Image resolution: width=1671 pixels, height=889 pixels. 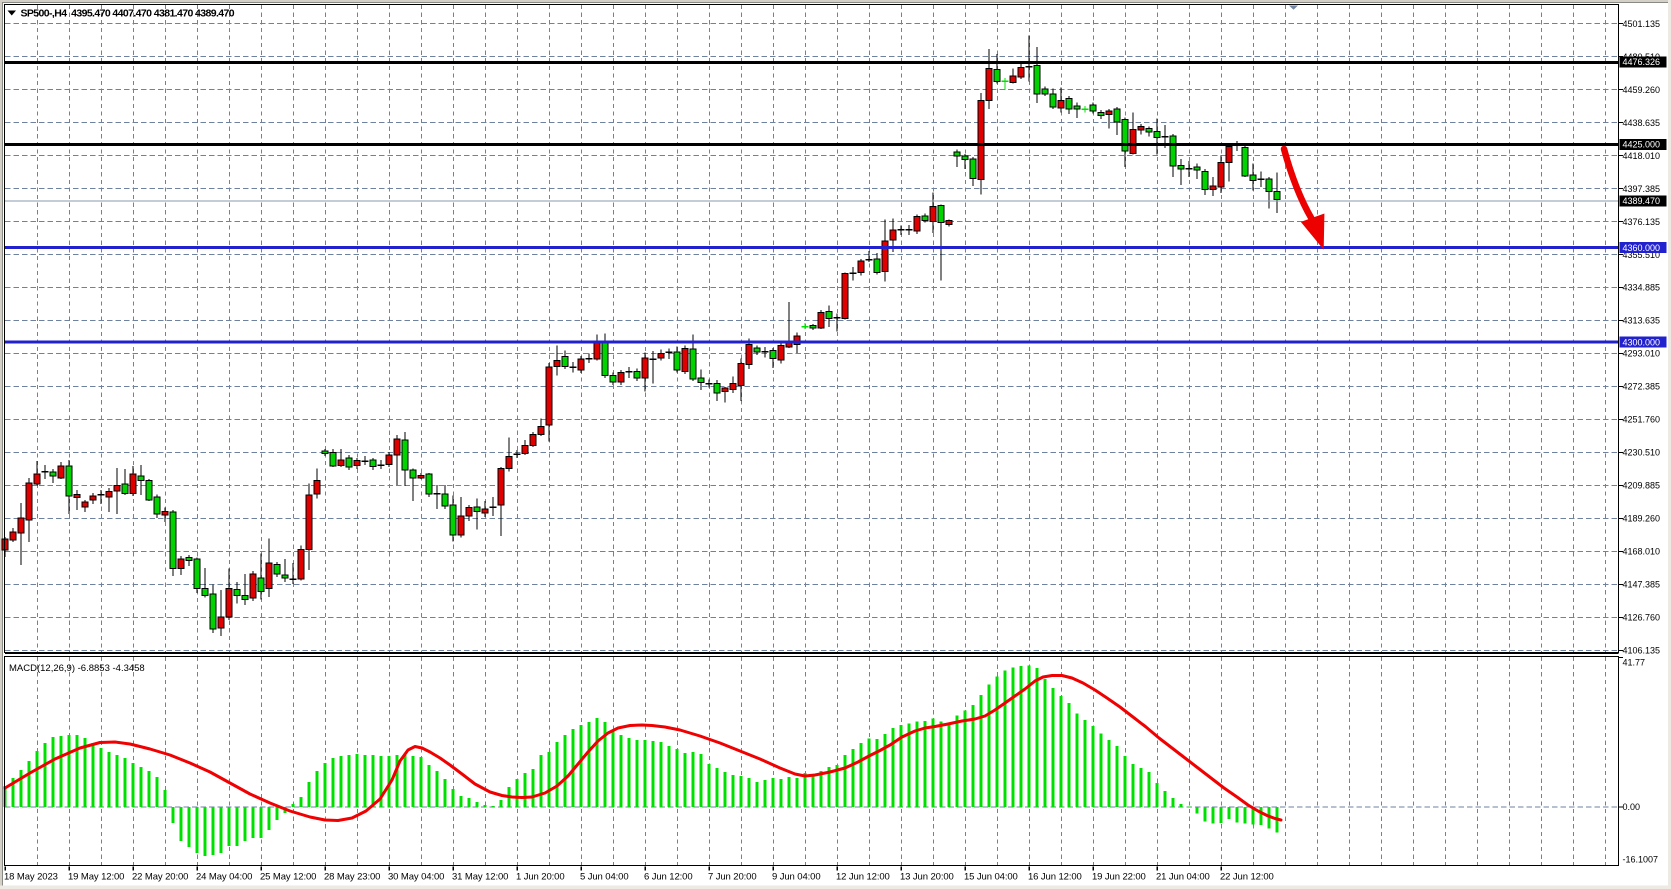 What do you see at coordinates (1642, 651) in the screenshot?
I see `svg-text: 4106.135` at bounding box center [1642, 651].